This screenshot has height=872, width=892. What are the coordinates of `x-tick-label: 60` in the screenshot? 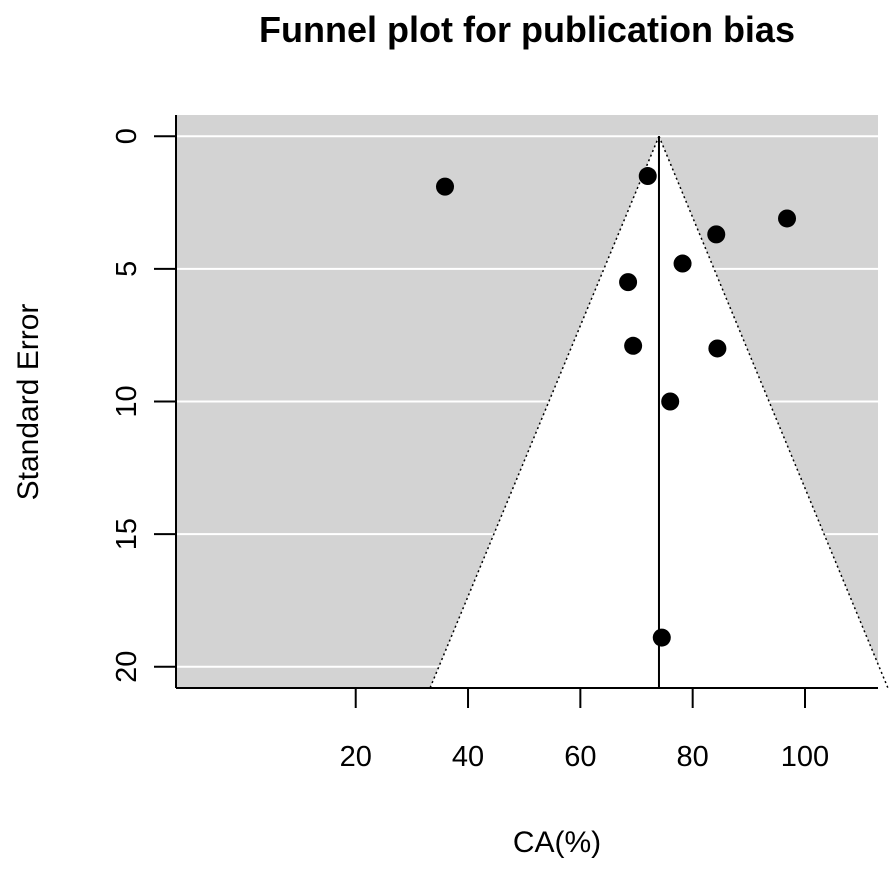 It's located at (580, 757).